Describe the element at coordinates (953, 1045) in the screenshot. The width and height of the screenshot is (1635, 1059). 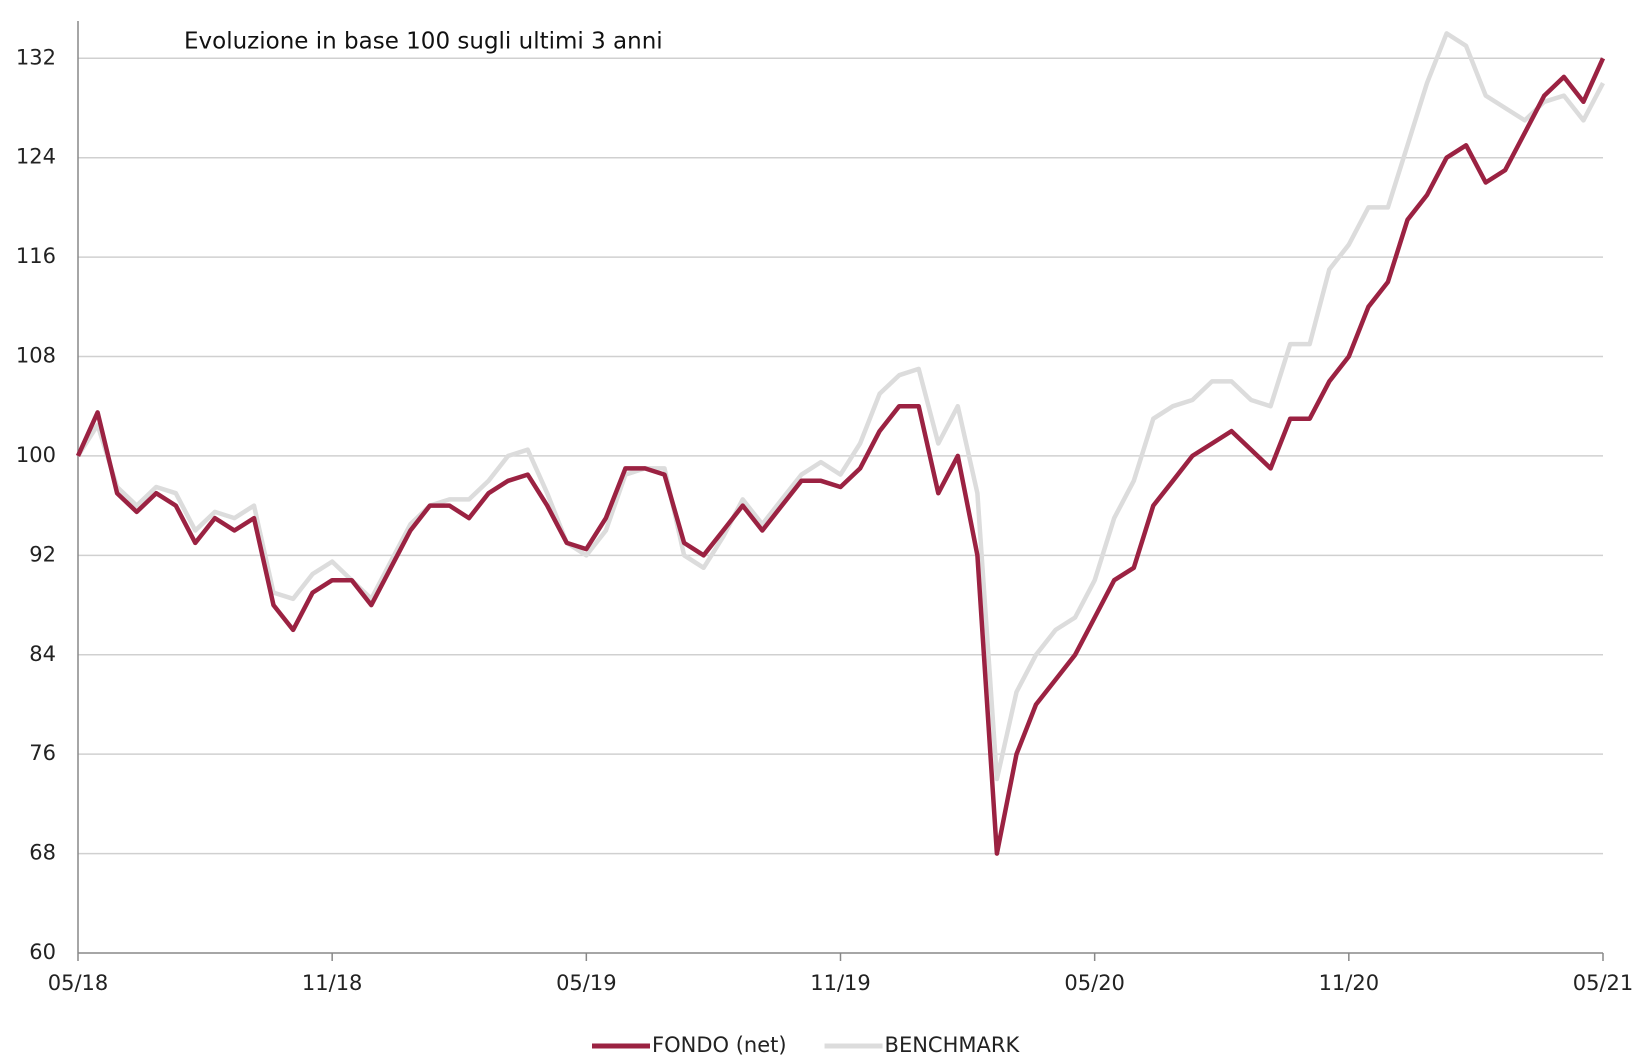
I see `legend-label: BENCHMARK` at that location.